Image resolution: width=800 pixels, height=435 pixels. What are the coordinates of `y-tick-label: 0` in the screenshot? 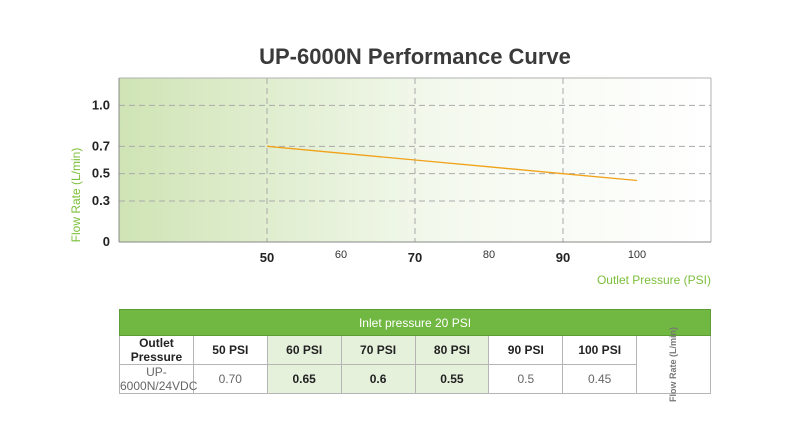 It's located at (106, 241).